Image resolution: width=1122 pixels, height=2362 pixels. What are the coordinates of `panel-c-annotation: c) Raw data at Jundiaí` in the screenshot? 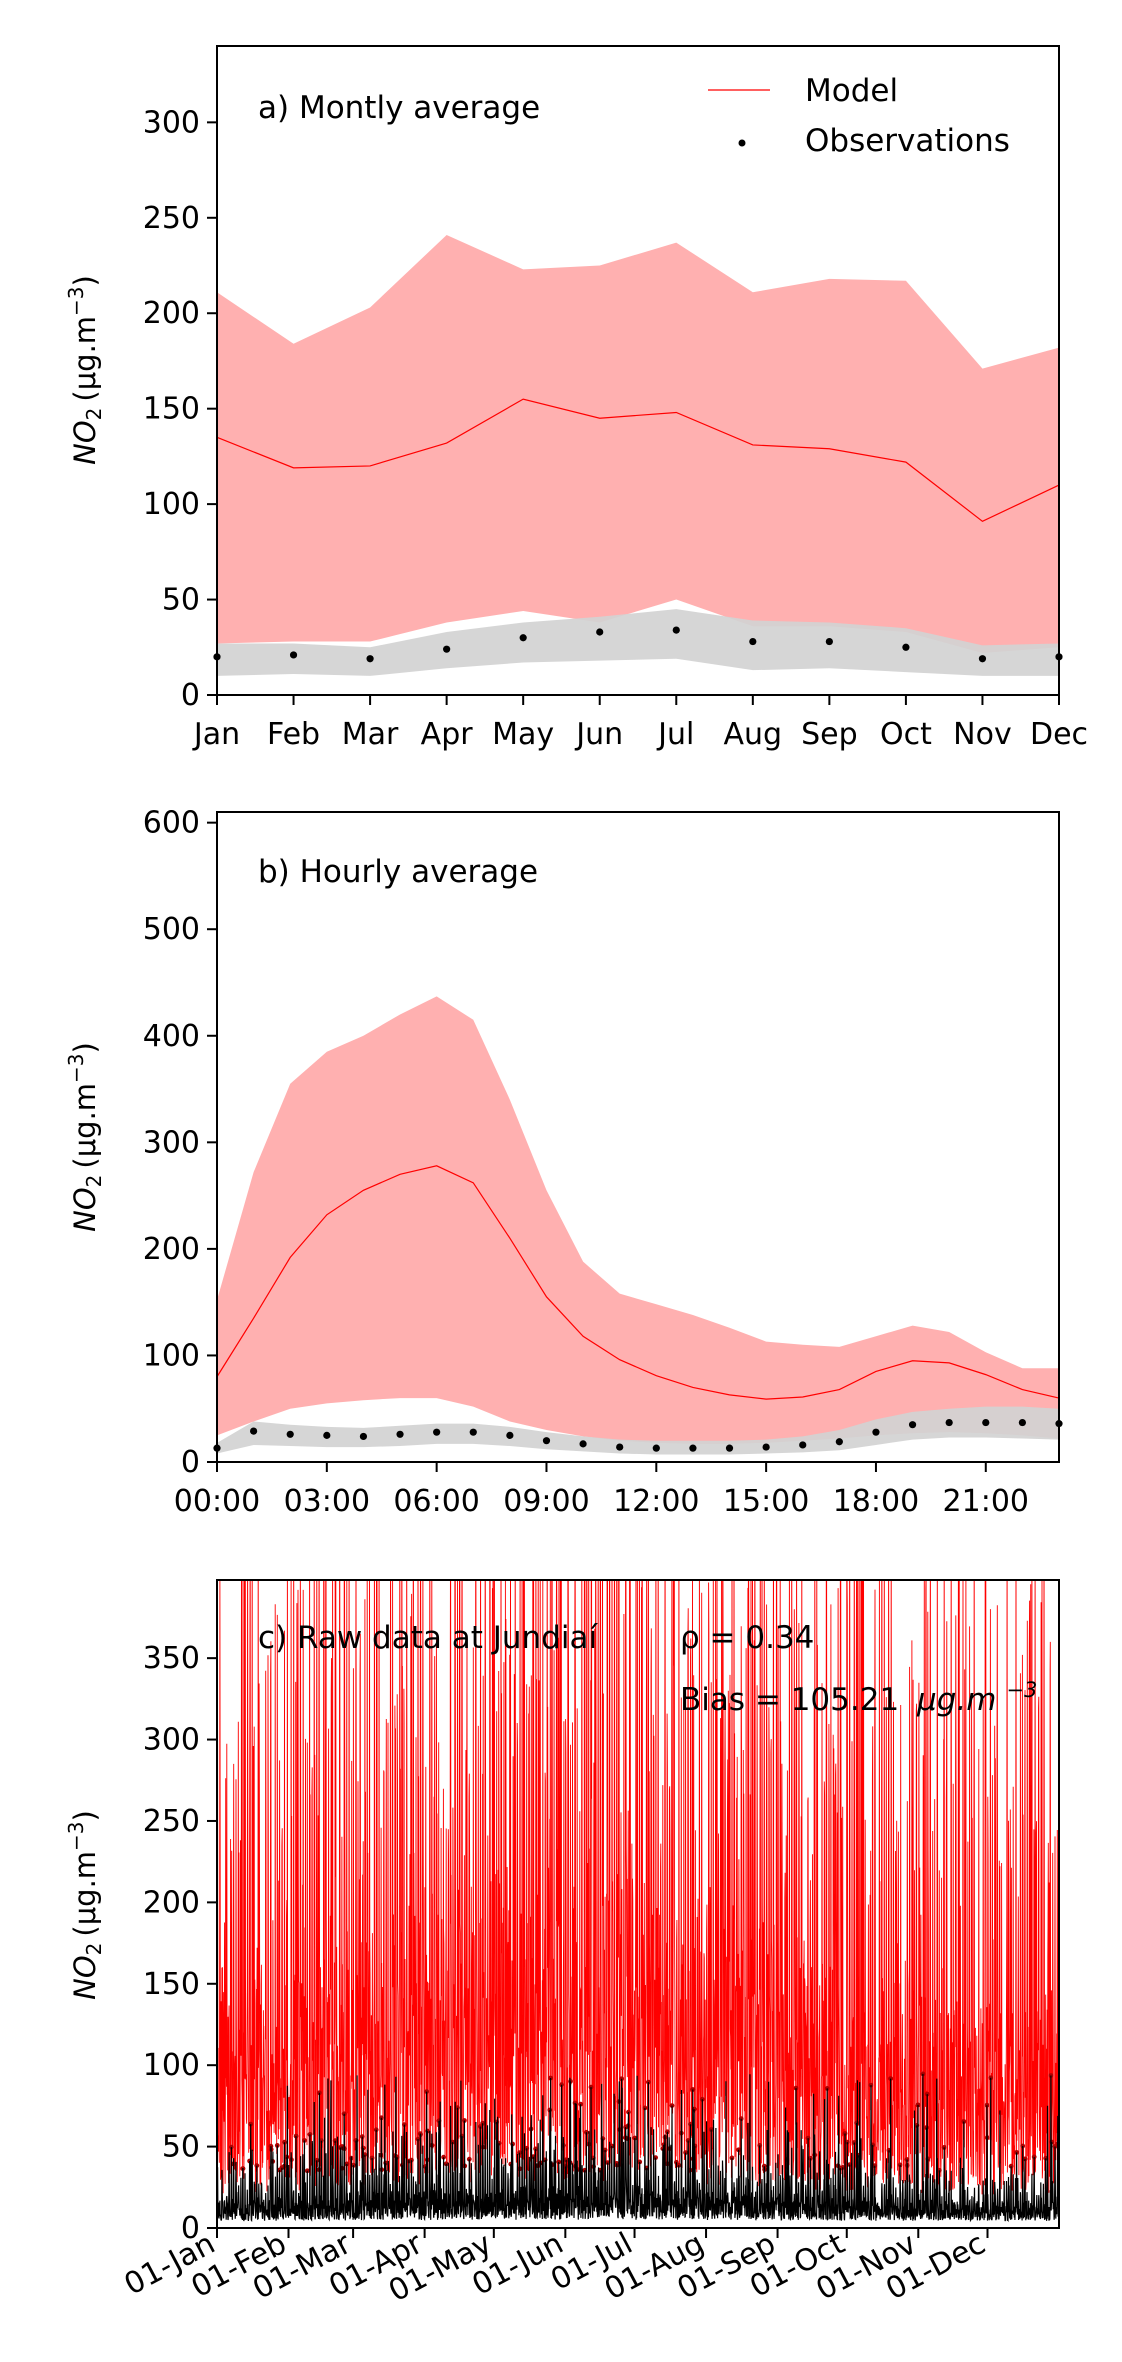 It's located at (428, 1638).